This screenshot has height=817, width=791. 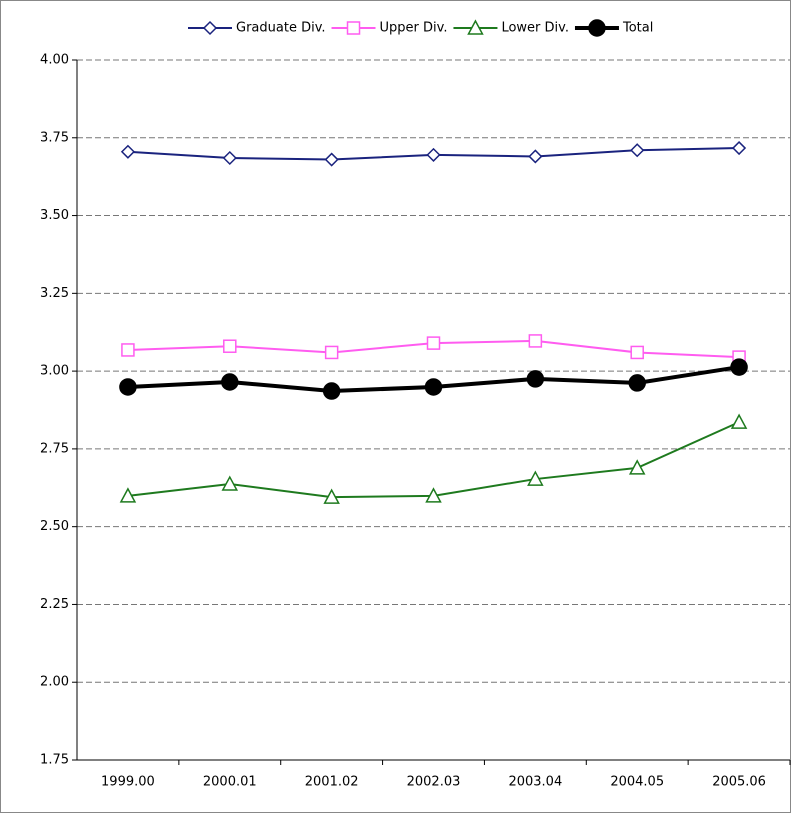 I want to click on x-tick-label: 2001.02, so click(x=332, y=782).